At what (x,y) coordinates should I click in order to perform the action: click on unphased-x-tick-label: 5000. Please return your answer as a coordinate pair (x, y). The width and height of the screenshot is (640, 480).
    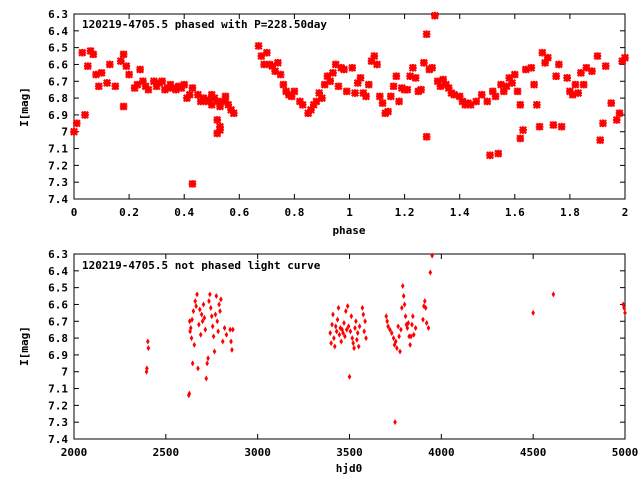
    Looking at the image, I should click on (625, 452).